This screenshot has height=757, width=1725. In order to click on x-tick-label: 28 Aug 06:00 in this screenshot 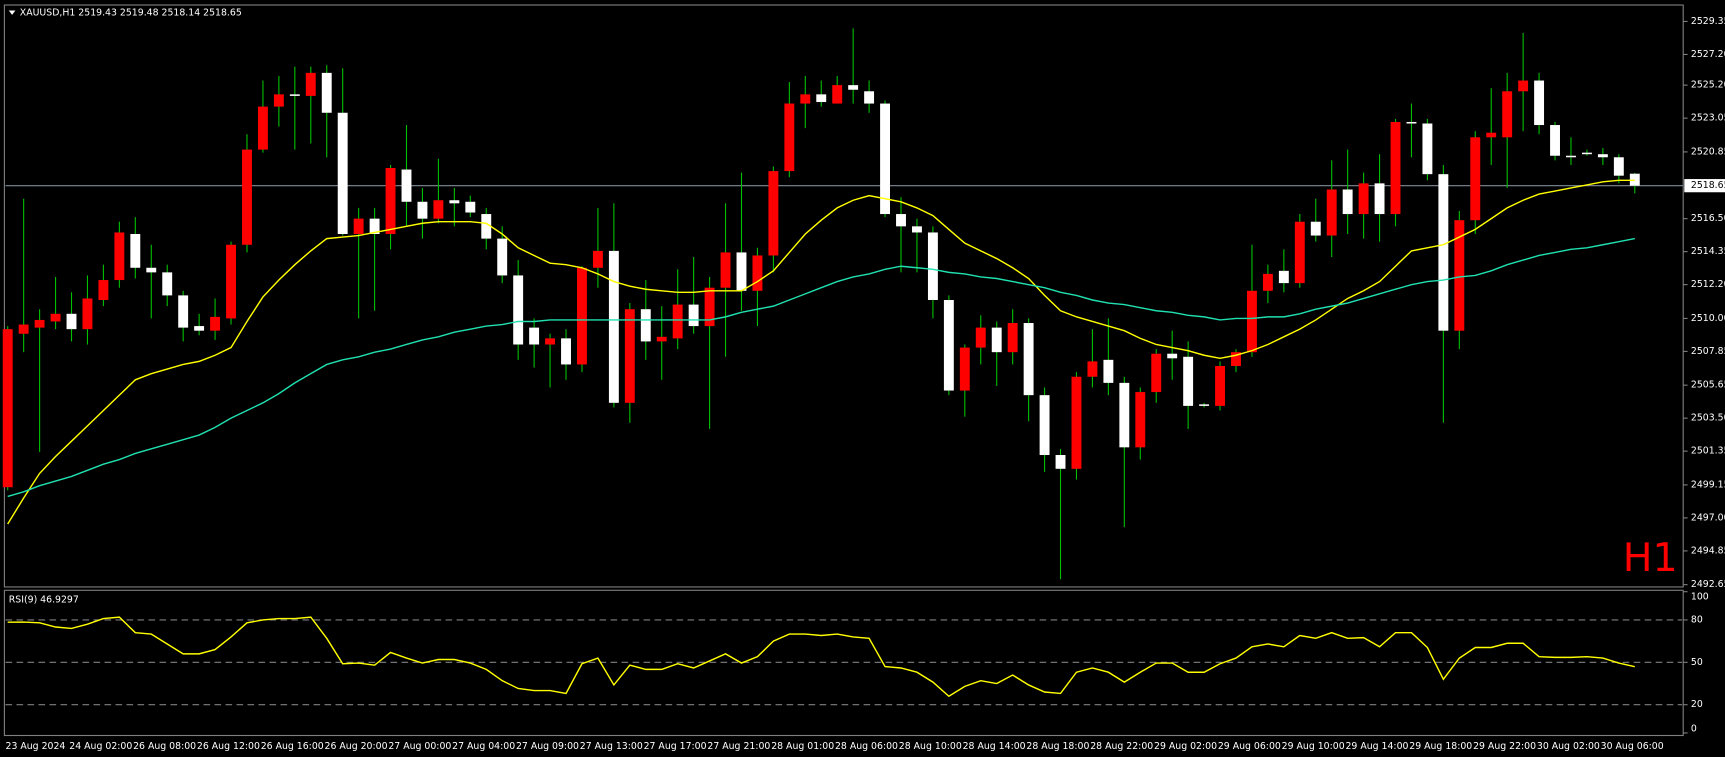, I will do `click(866, 746)`.